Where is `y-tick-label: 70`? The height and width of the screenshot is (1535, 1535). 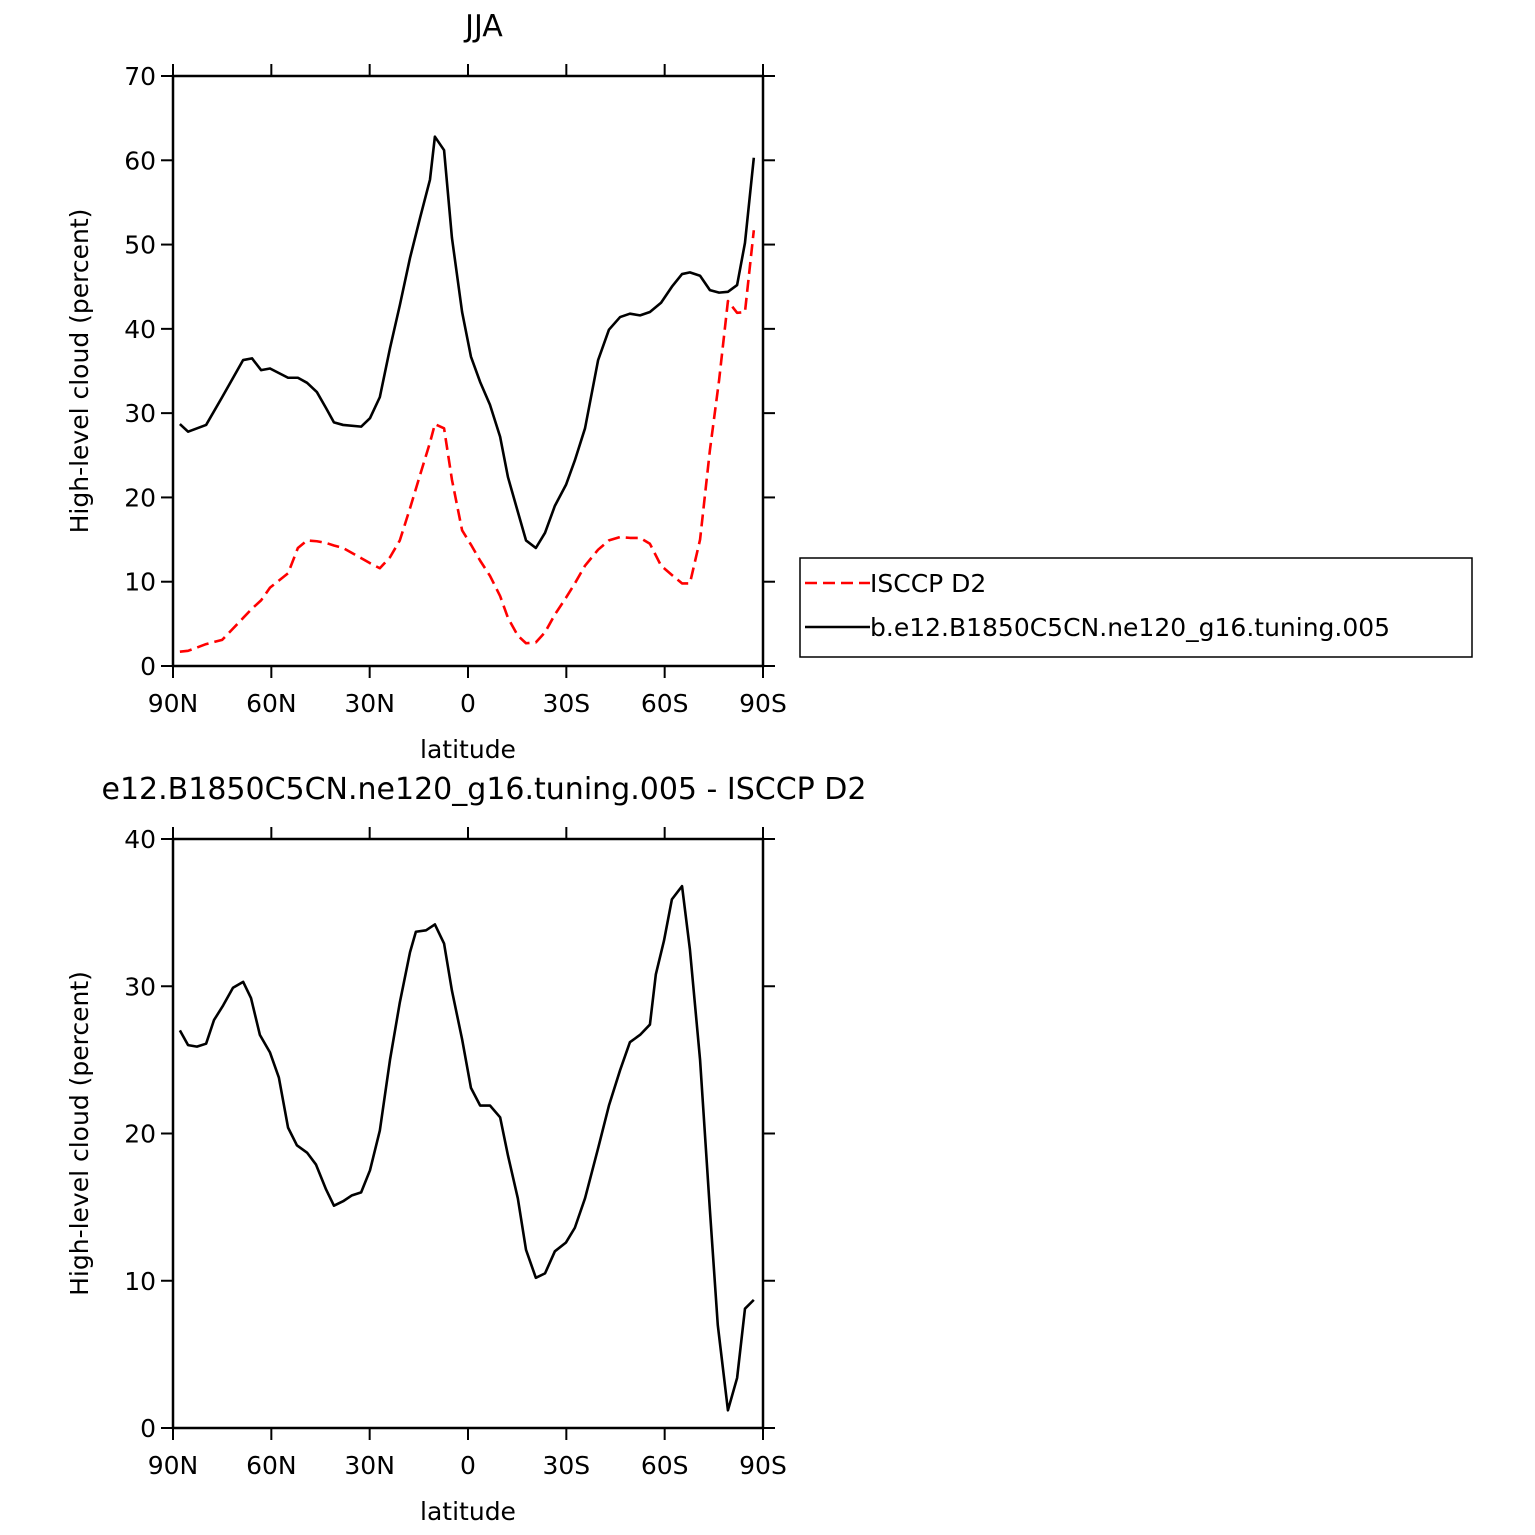 y-tick-label: 70 is located at coordinates (140, 76).